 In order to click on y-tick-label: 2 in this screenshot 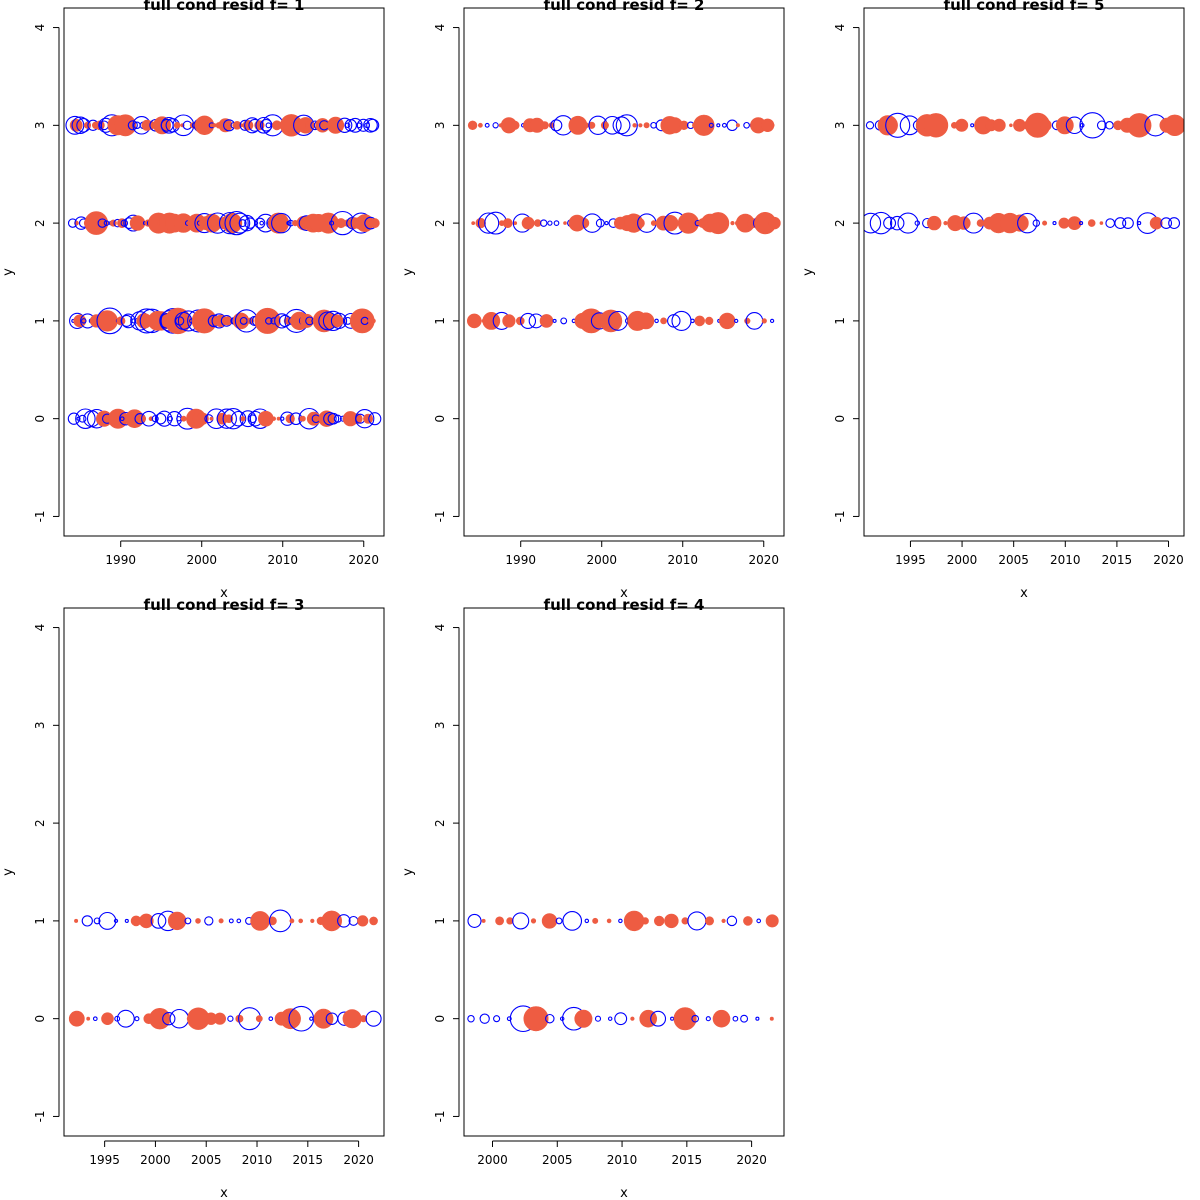, I will do `click(840, 223)`.